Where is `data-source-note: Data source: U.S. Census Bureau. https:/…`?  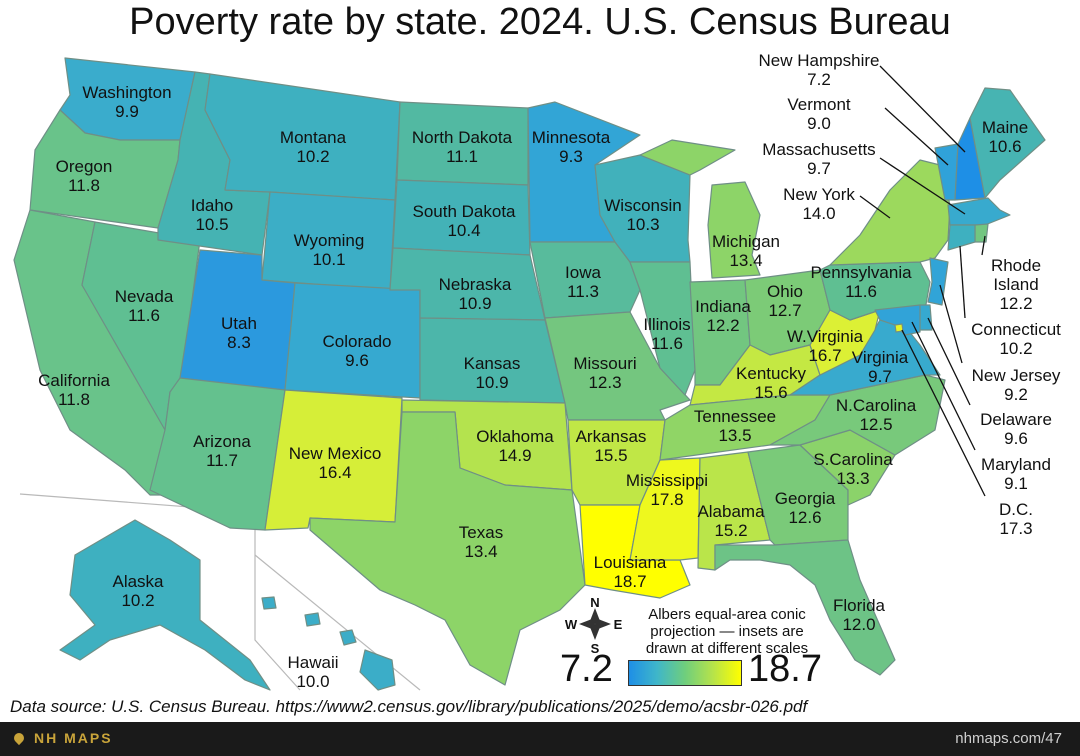
data-source-note: Data source: U.S. Census Bureau. https:/… is located at coordinates (409, 706).